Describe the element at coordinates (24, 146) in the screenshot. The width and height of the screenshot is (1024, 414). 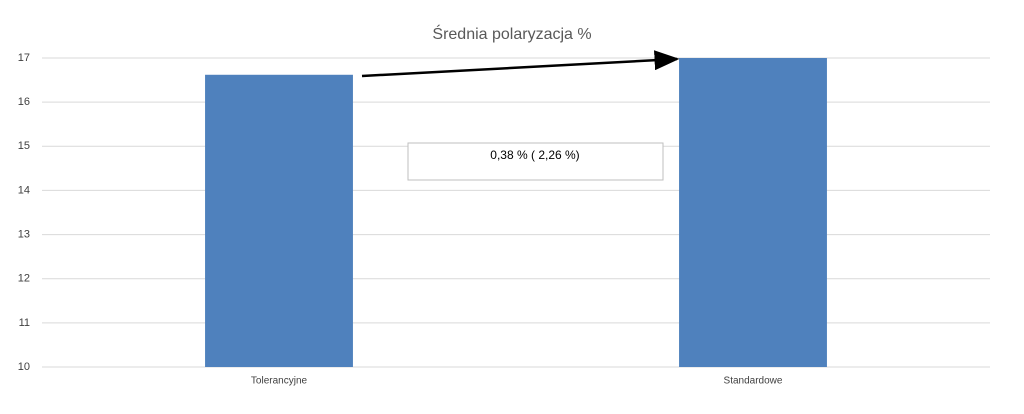
I see `y-tick-label: 15` at that location.